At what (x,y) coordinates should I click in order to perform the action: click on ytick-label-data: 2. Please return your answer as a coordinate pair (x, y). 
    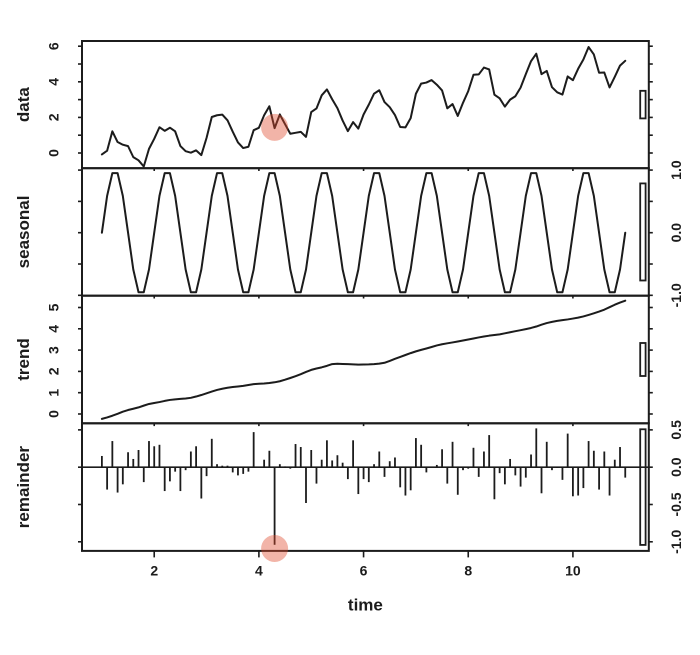
    Looking at the image, I should click on (54, 117).